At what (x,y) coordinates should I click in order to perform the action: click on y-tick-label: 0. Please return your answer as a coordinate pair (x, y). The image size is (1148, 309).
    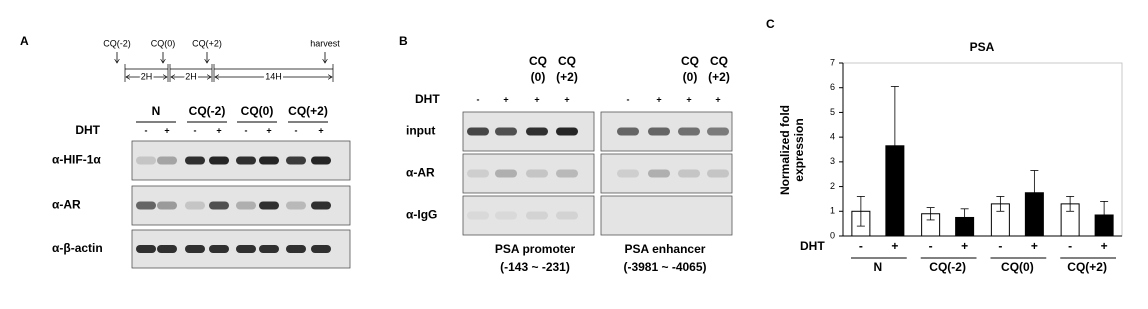
    Looking at the image, I should click on (832, 235).